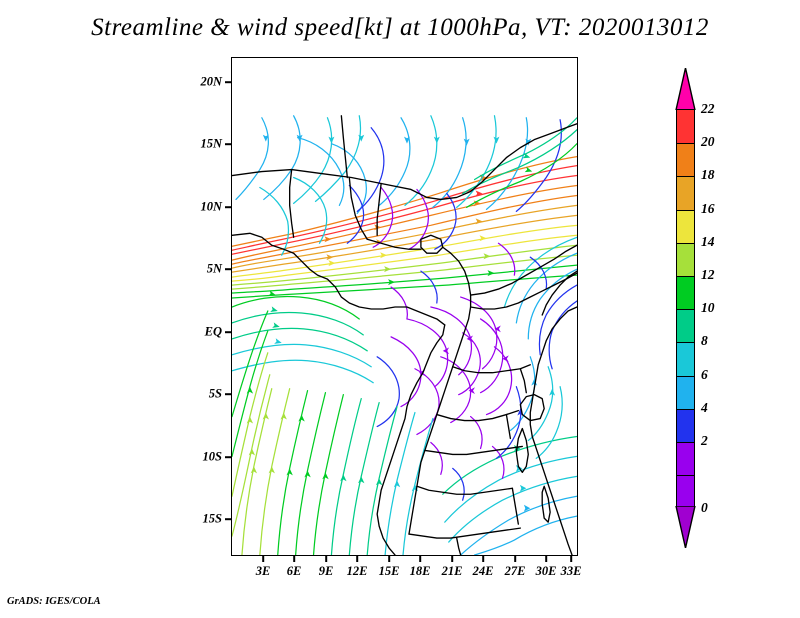 This screenshot has width=800, height=618. What do you see at coordinates (708, 241) in the screenshot?
I see `colorbar-tick-14: 14` at bounding box center [708, 241].